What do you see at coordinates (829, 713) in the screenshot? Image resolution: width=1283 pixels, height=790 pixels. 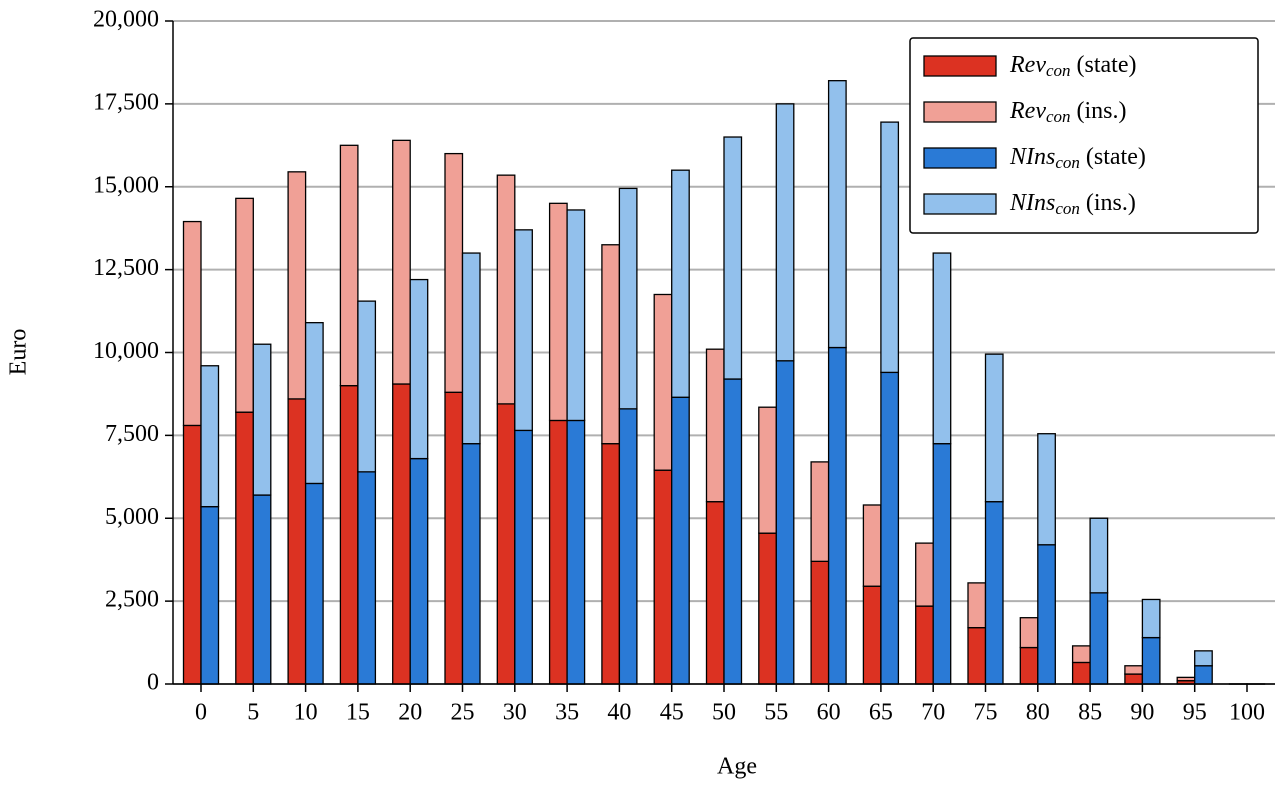 I see `x-tick-label: 60` at bounding box center [829, 713].